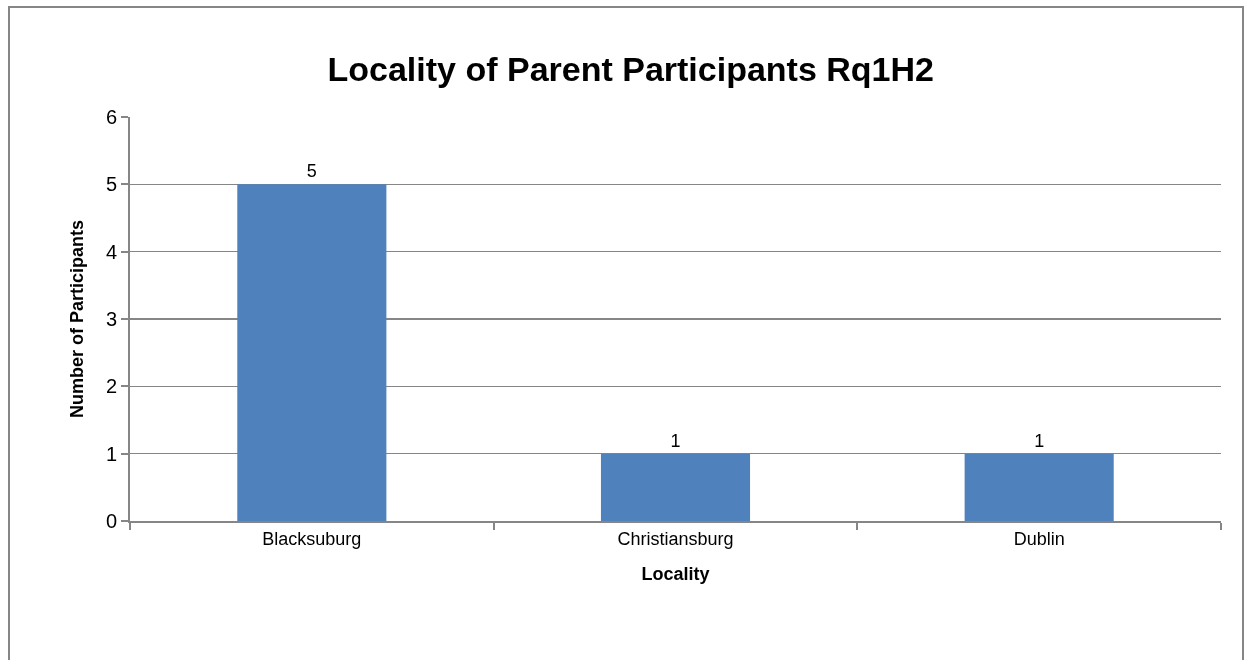 Image resolution: width=1254 pixels, height=660 pixels. What do you see at coordinates (675, 538) in the screenshot?
I see `x-tick-label: Christiansburg` at bounding box center [675, 538].